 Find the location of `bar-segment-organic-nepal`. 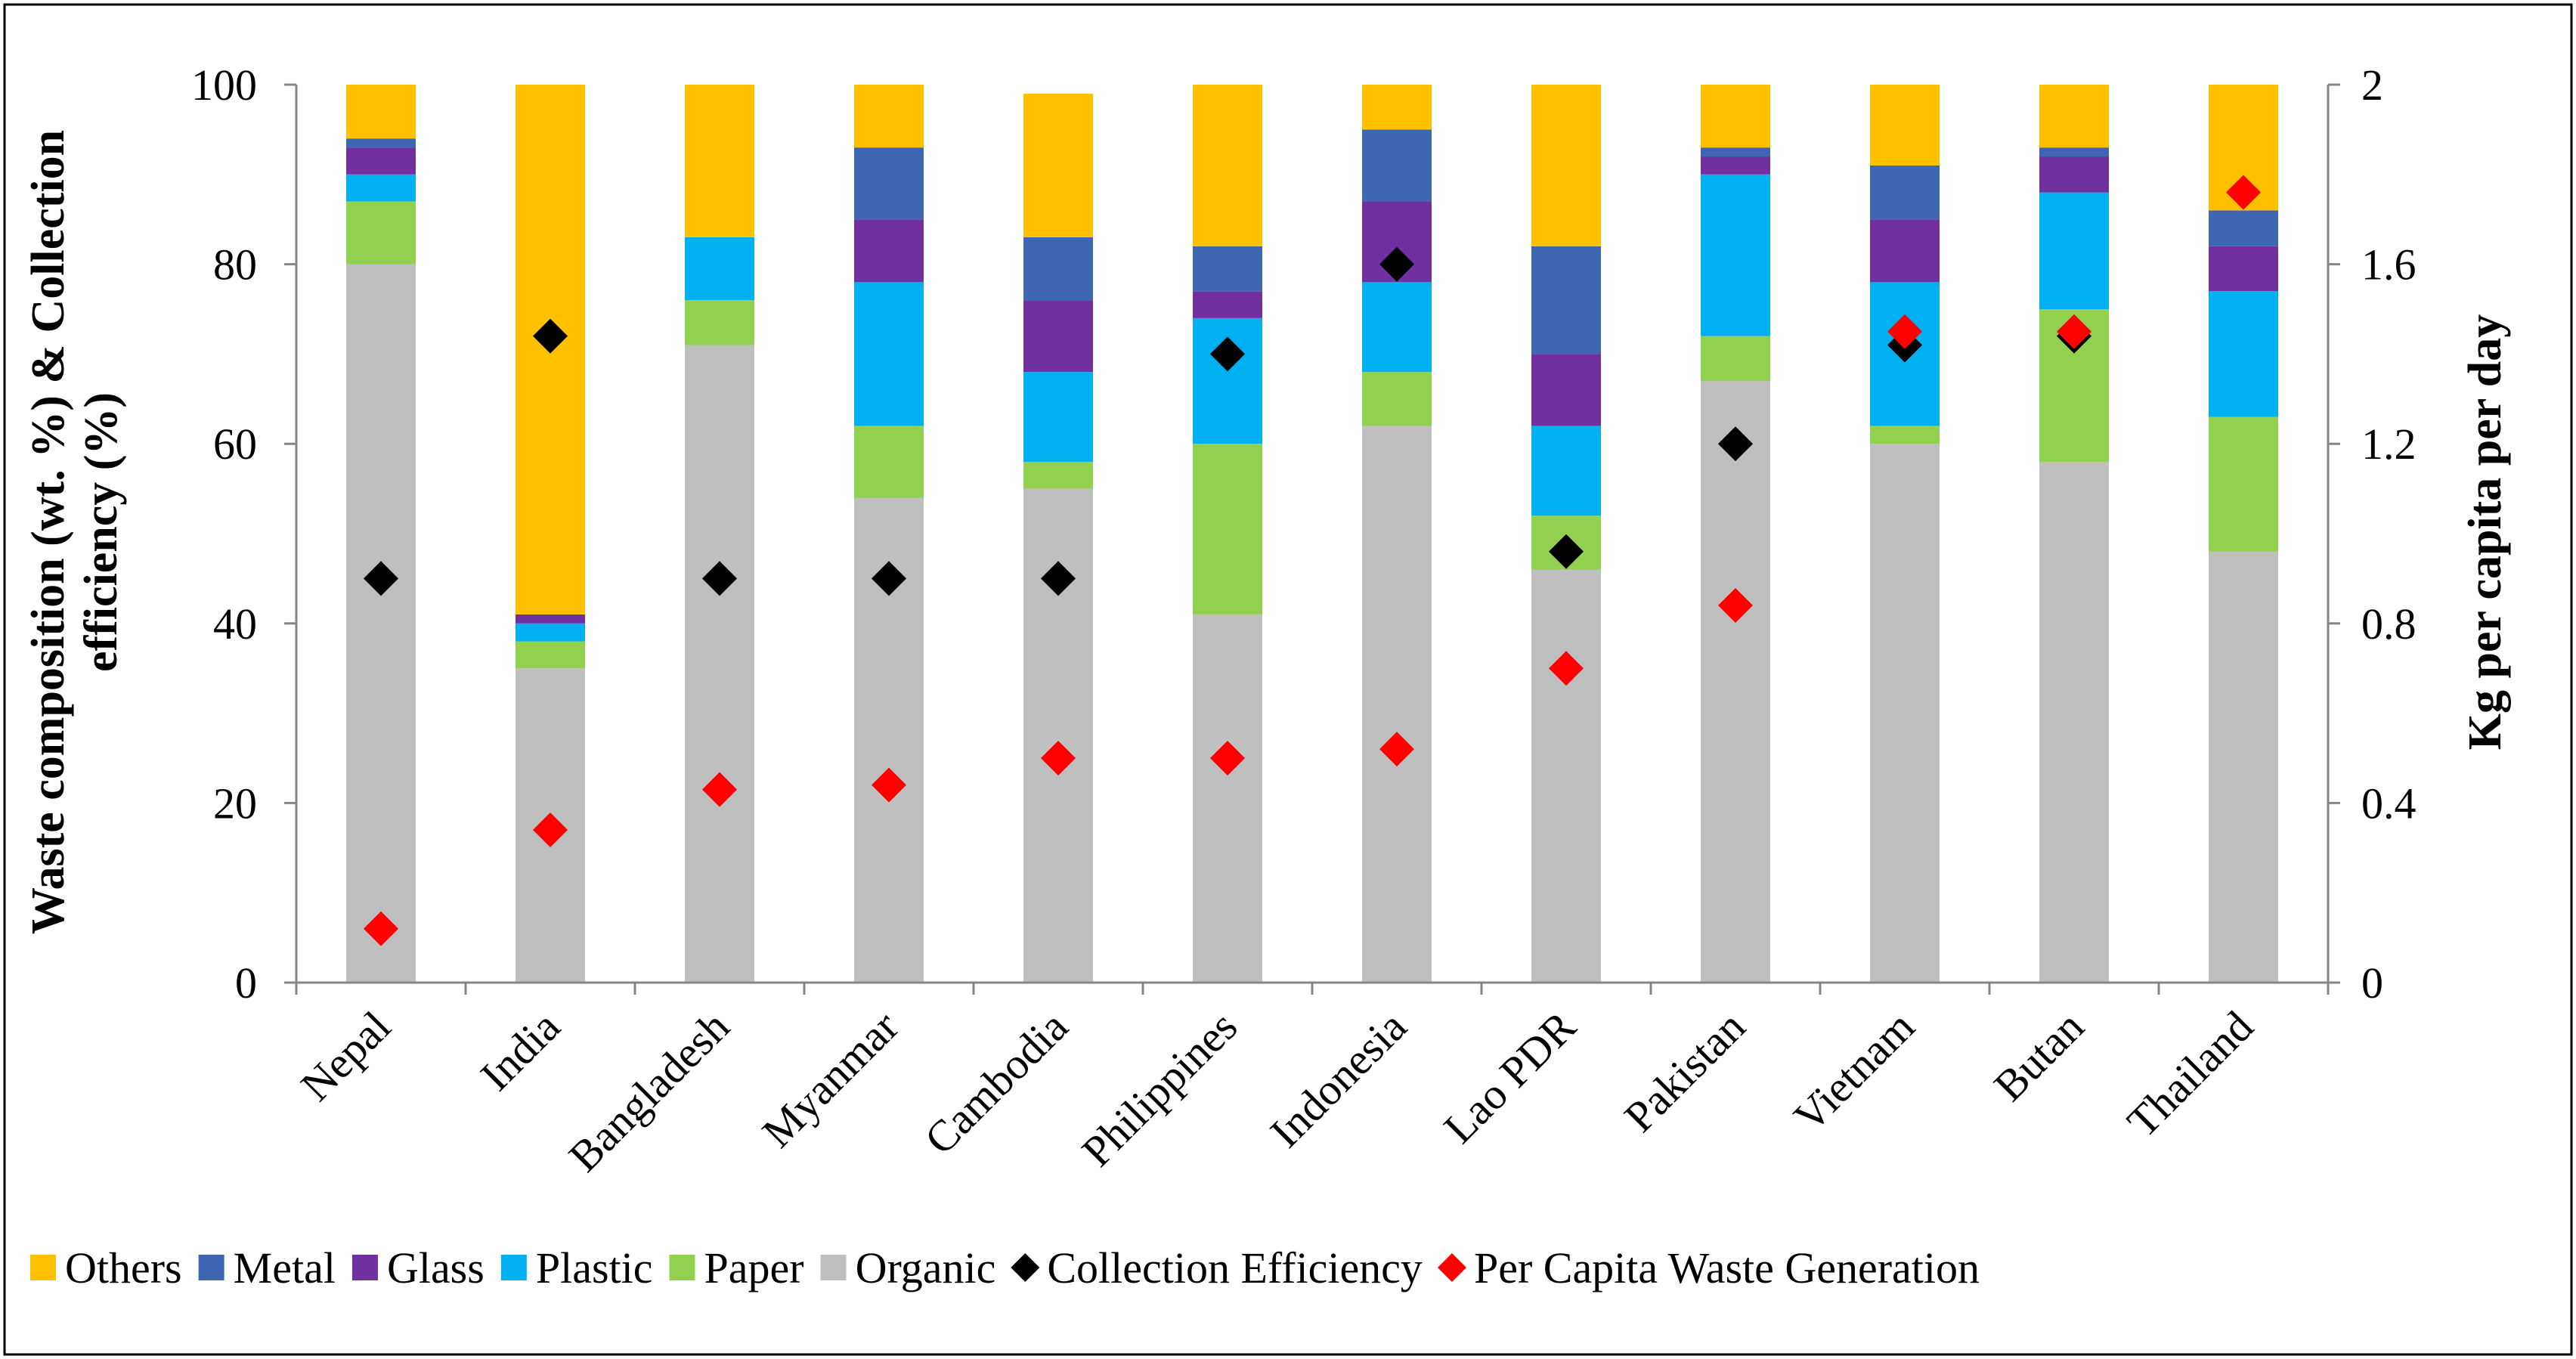

bar-segment-organic-nepal is located at coordinates (381, 623).